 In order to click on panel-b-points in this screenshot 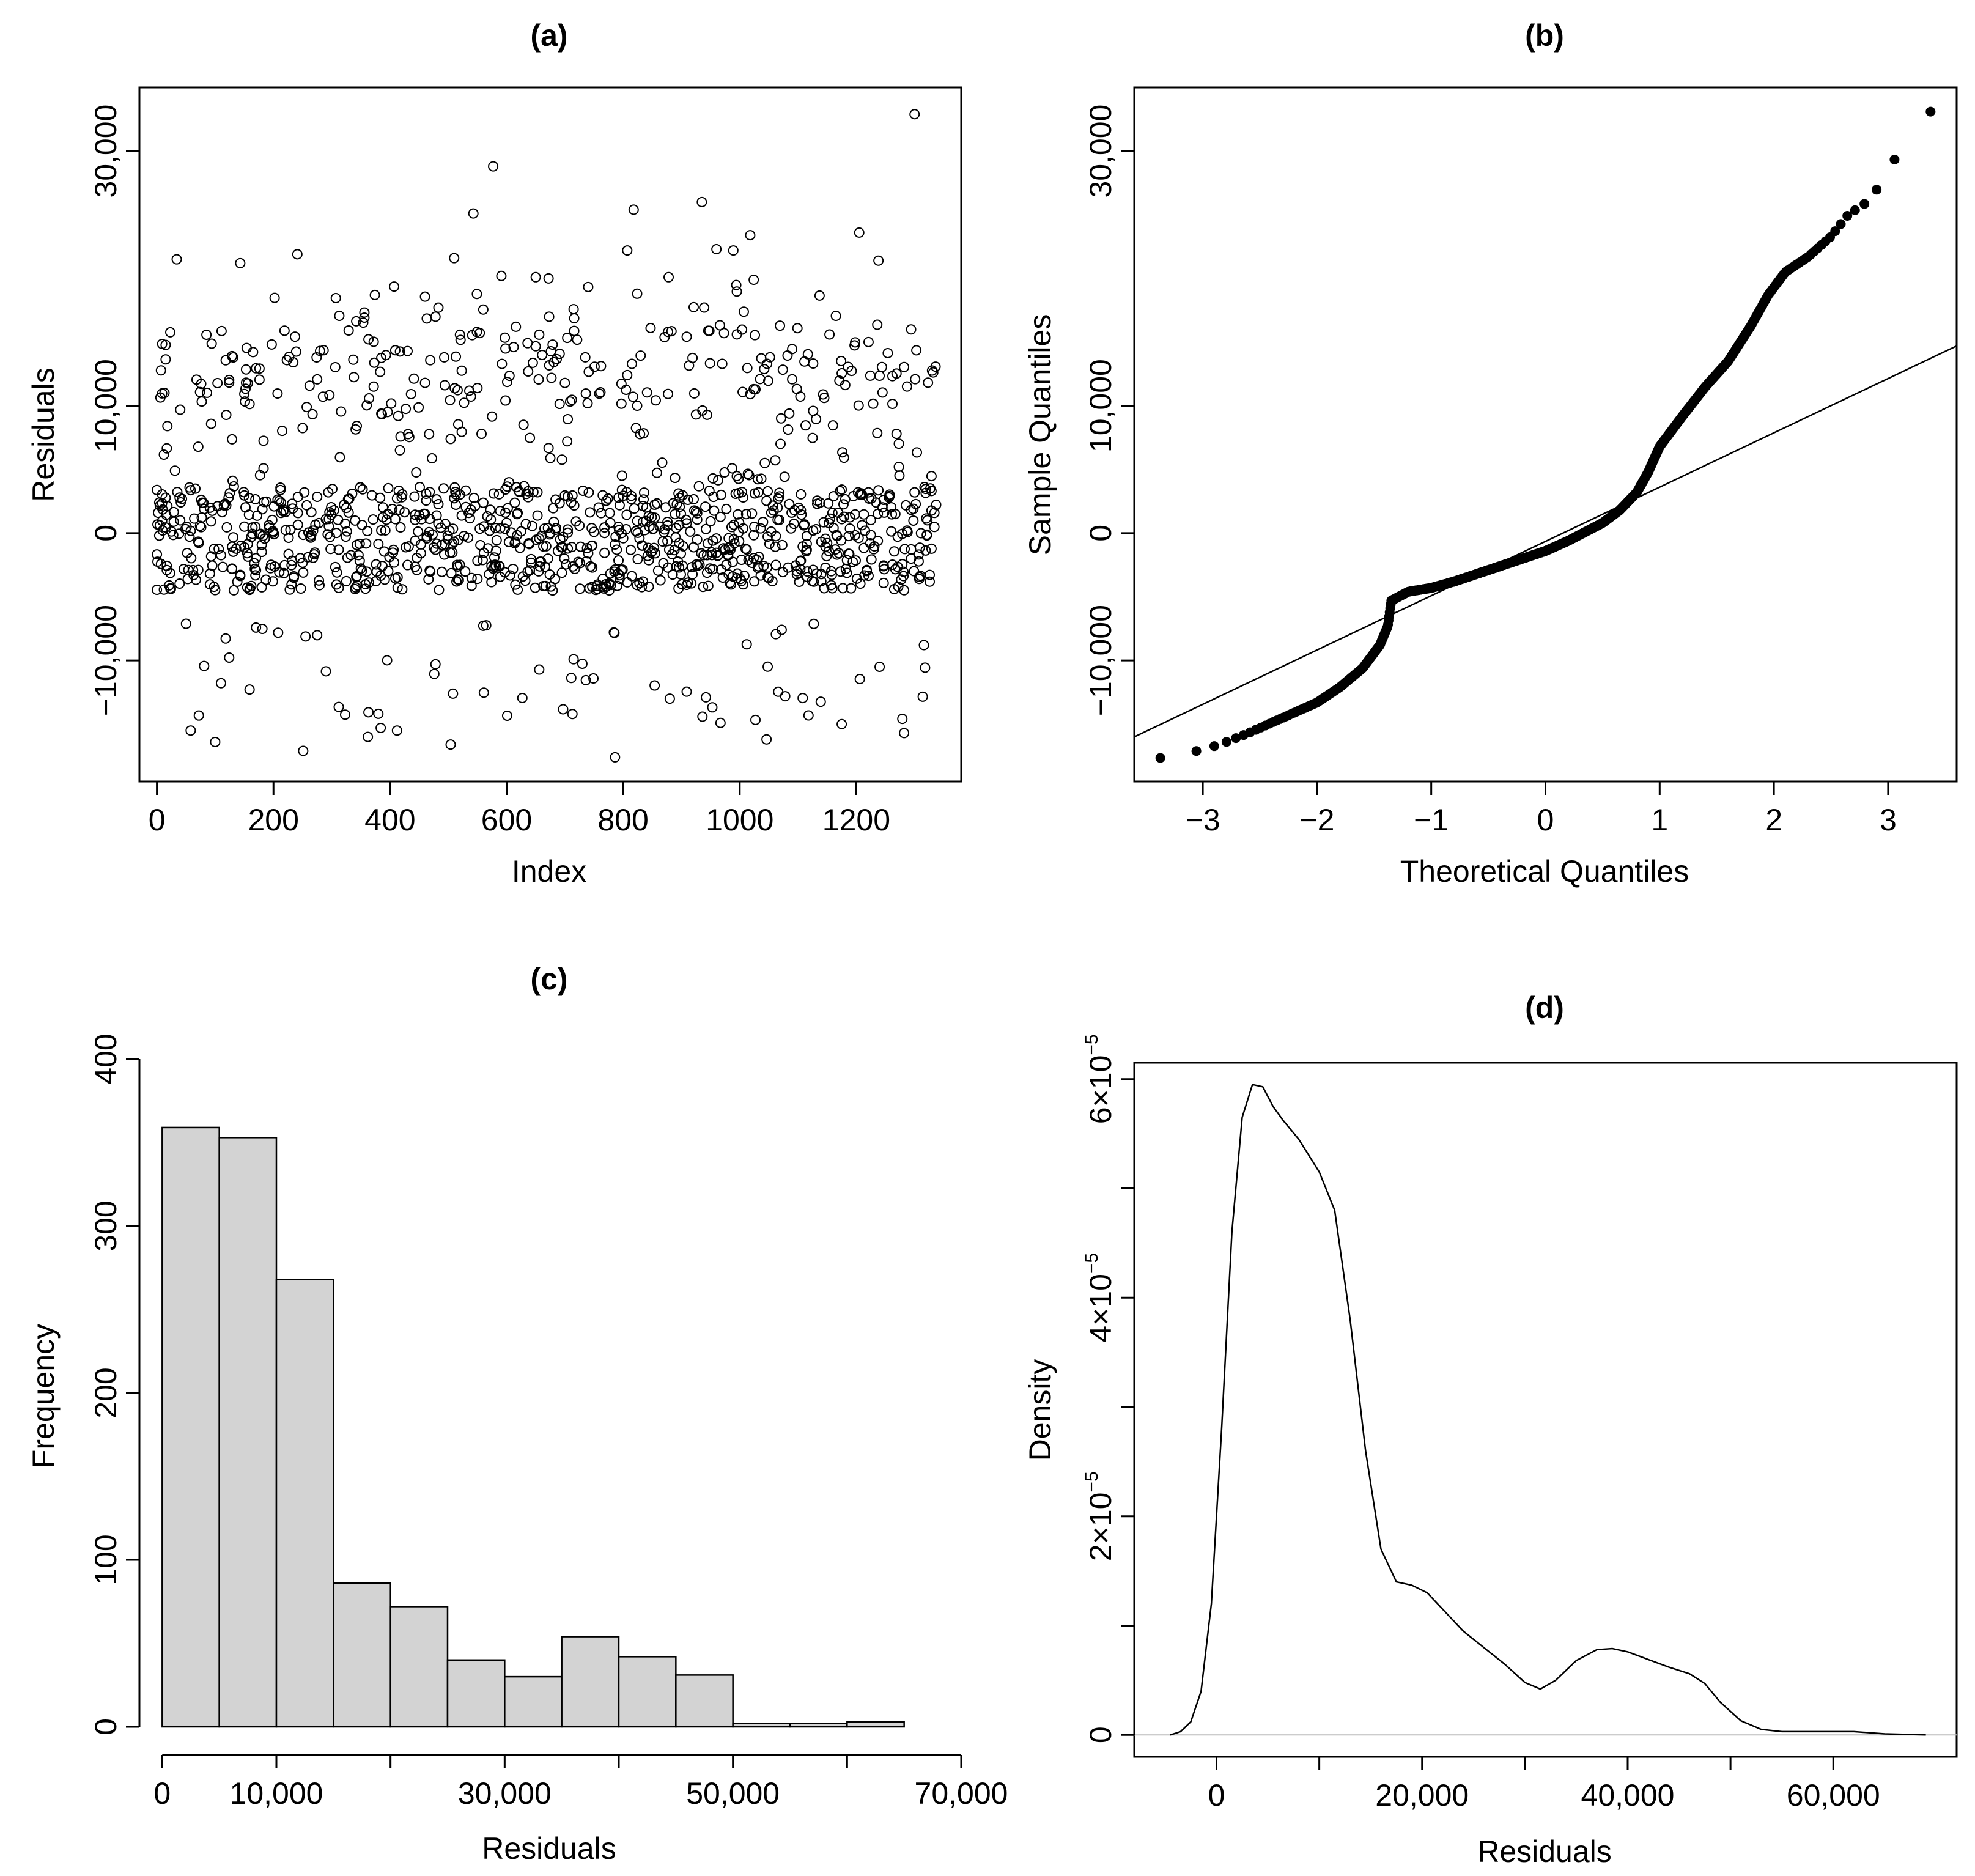, I will do `click(1545, 435)`.